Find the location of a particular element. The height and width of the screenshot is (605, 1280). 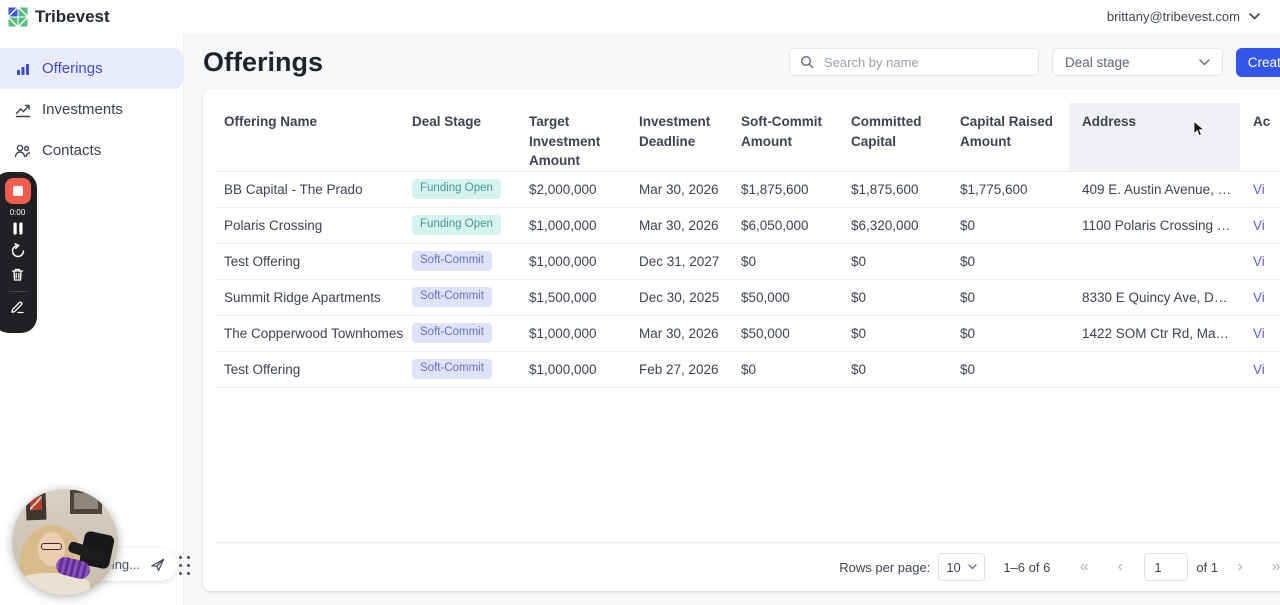

page-header: Offerings Deal stage is located at coordinates (741, 62).